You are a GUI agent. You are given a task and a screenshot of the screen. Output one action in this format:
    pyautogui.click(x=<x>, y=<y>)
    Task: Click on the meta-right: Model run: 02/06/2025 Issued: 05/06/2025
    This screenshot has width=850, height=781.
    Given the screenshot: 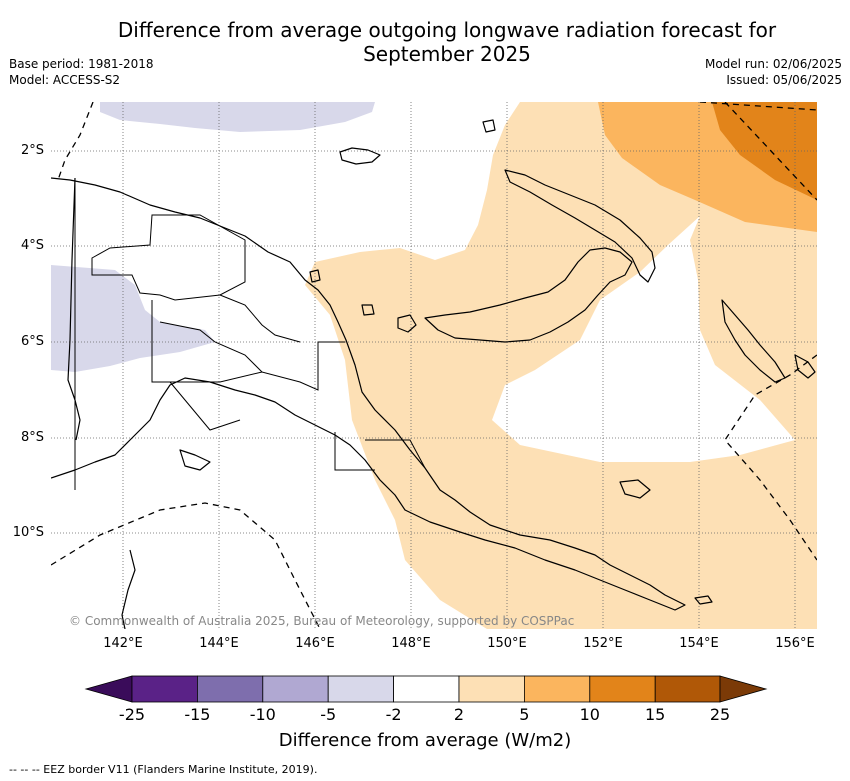 What is the action you would take?
    pyautogui.click(x=773, y=72)
    